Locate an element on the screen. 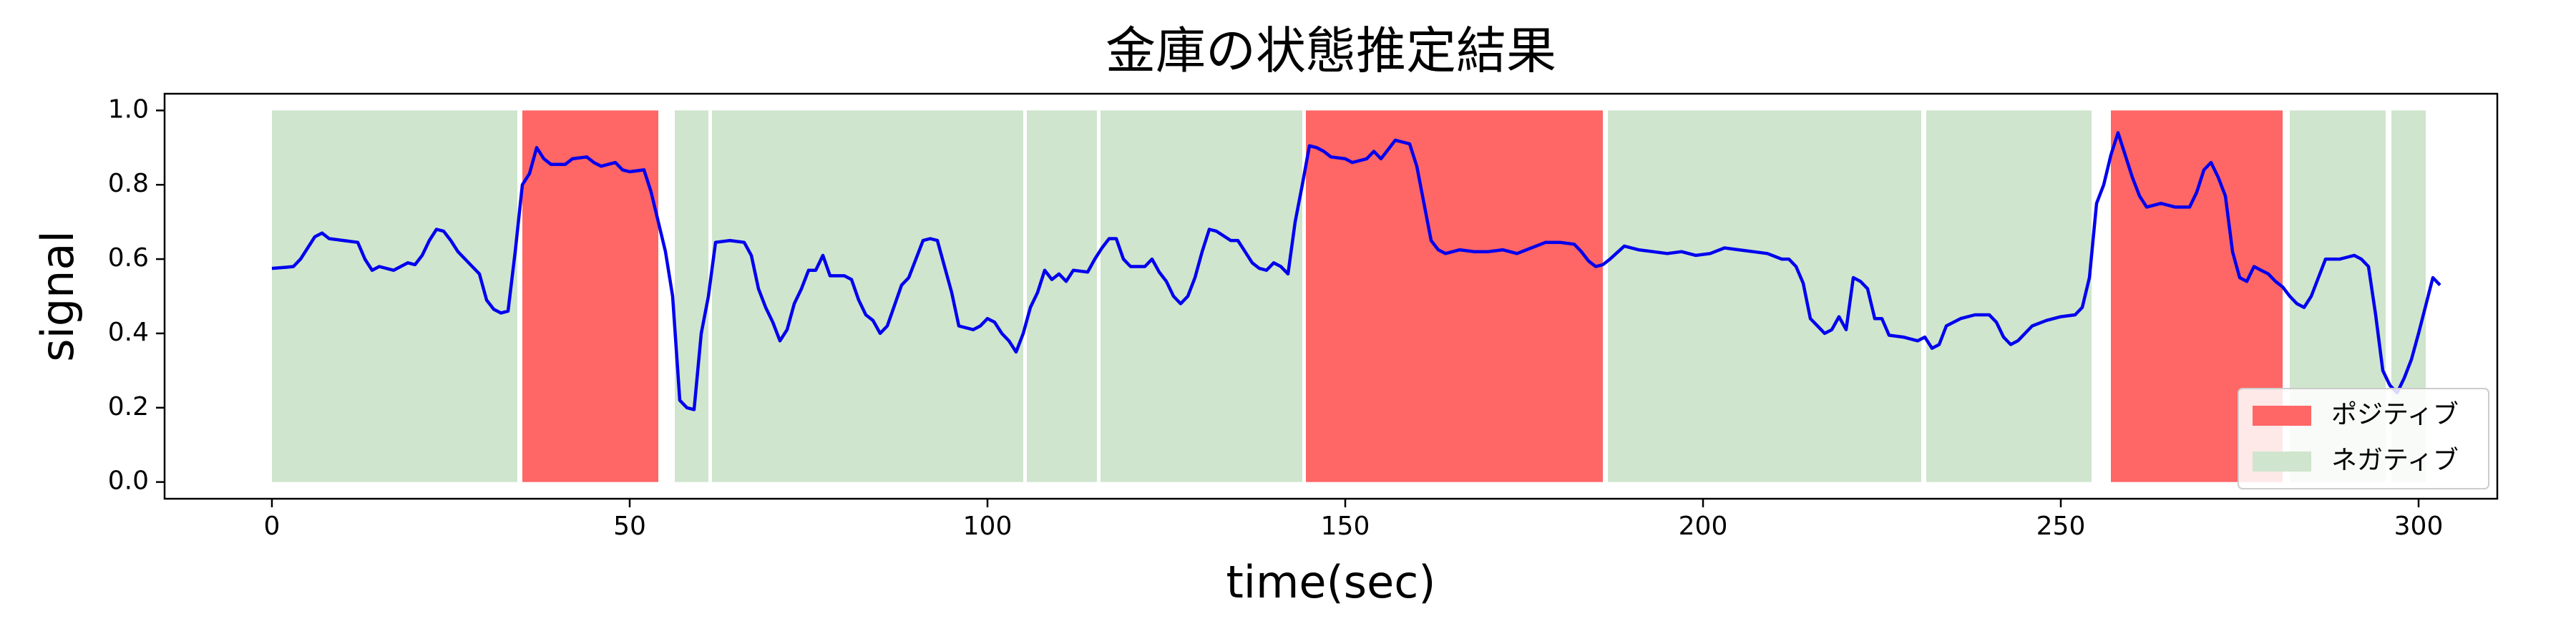 This screenshot has width=2576, height=644. y-tick-label: 0.6 is located at coordinates (128, 258).